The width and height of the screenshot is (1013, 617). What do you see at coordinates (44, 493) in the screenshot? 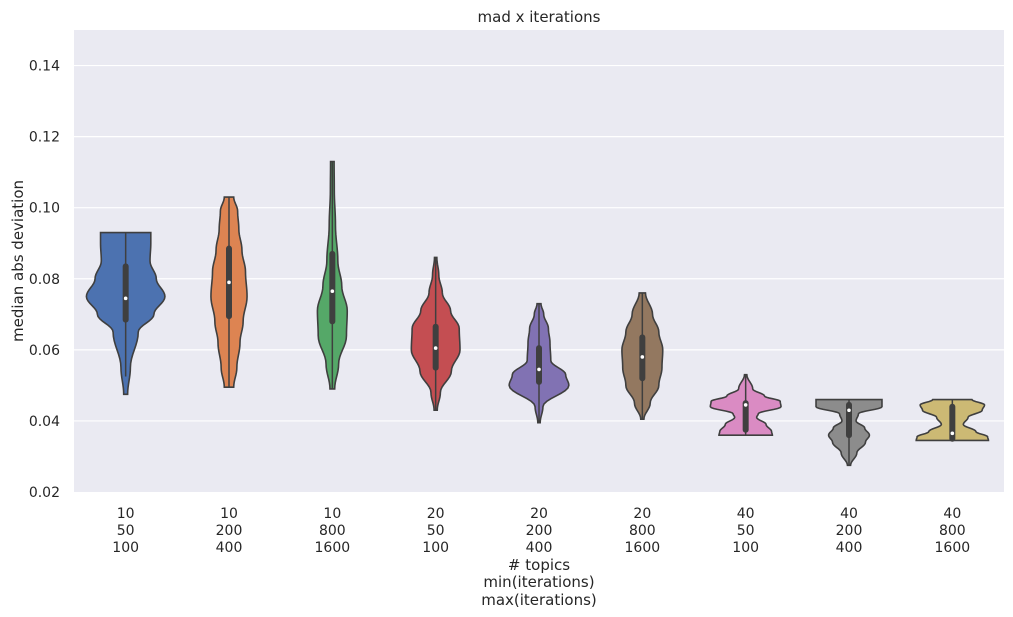
I see `y-tick-label: 0.02` at bounding box center [44, 493].